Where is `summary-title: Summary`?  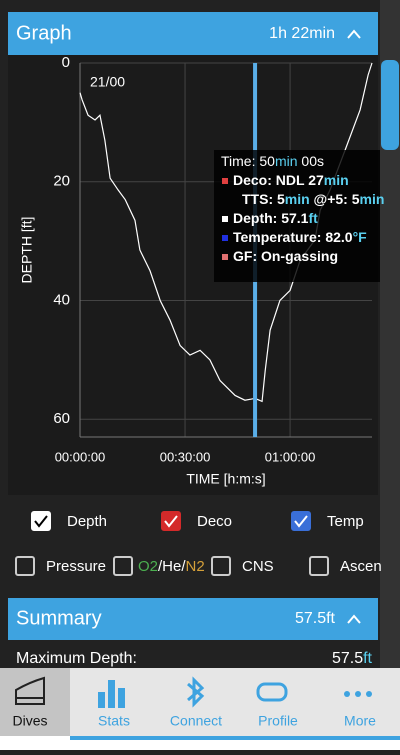 summary-title: Summary is located at coordinates (59, 618).